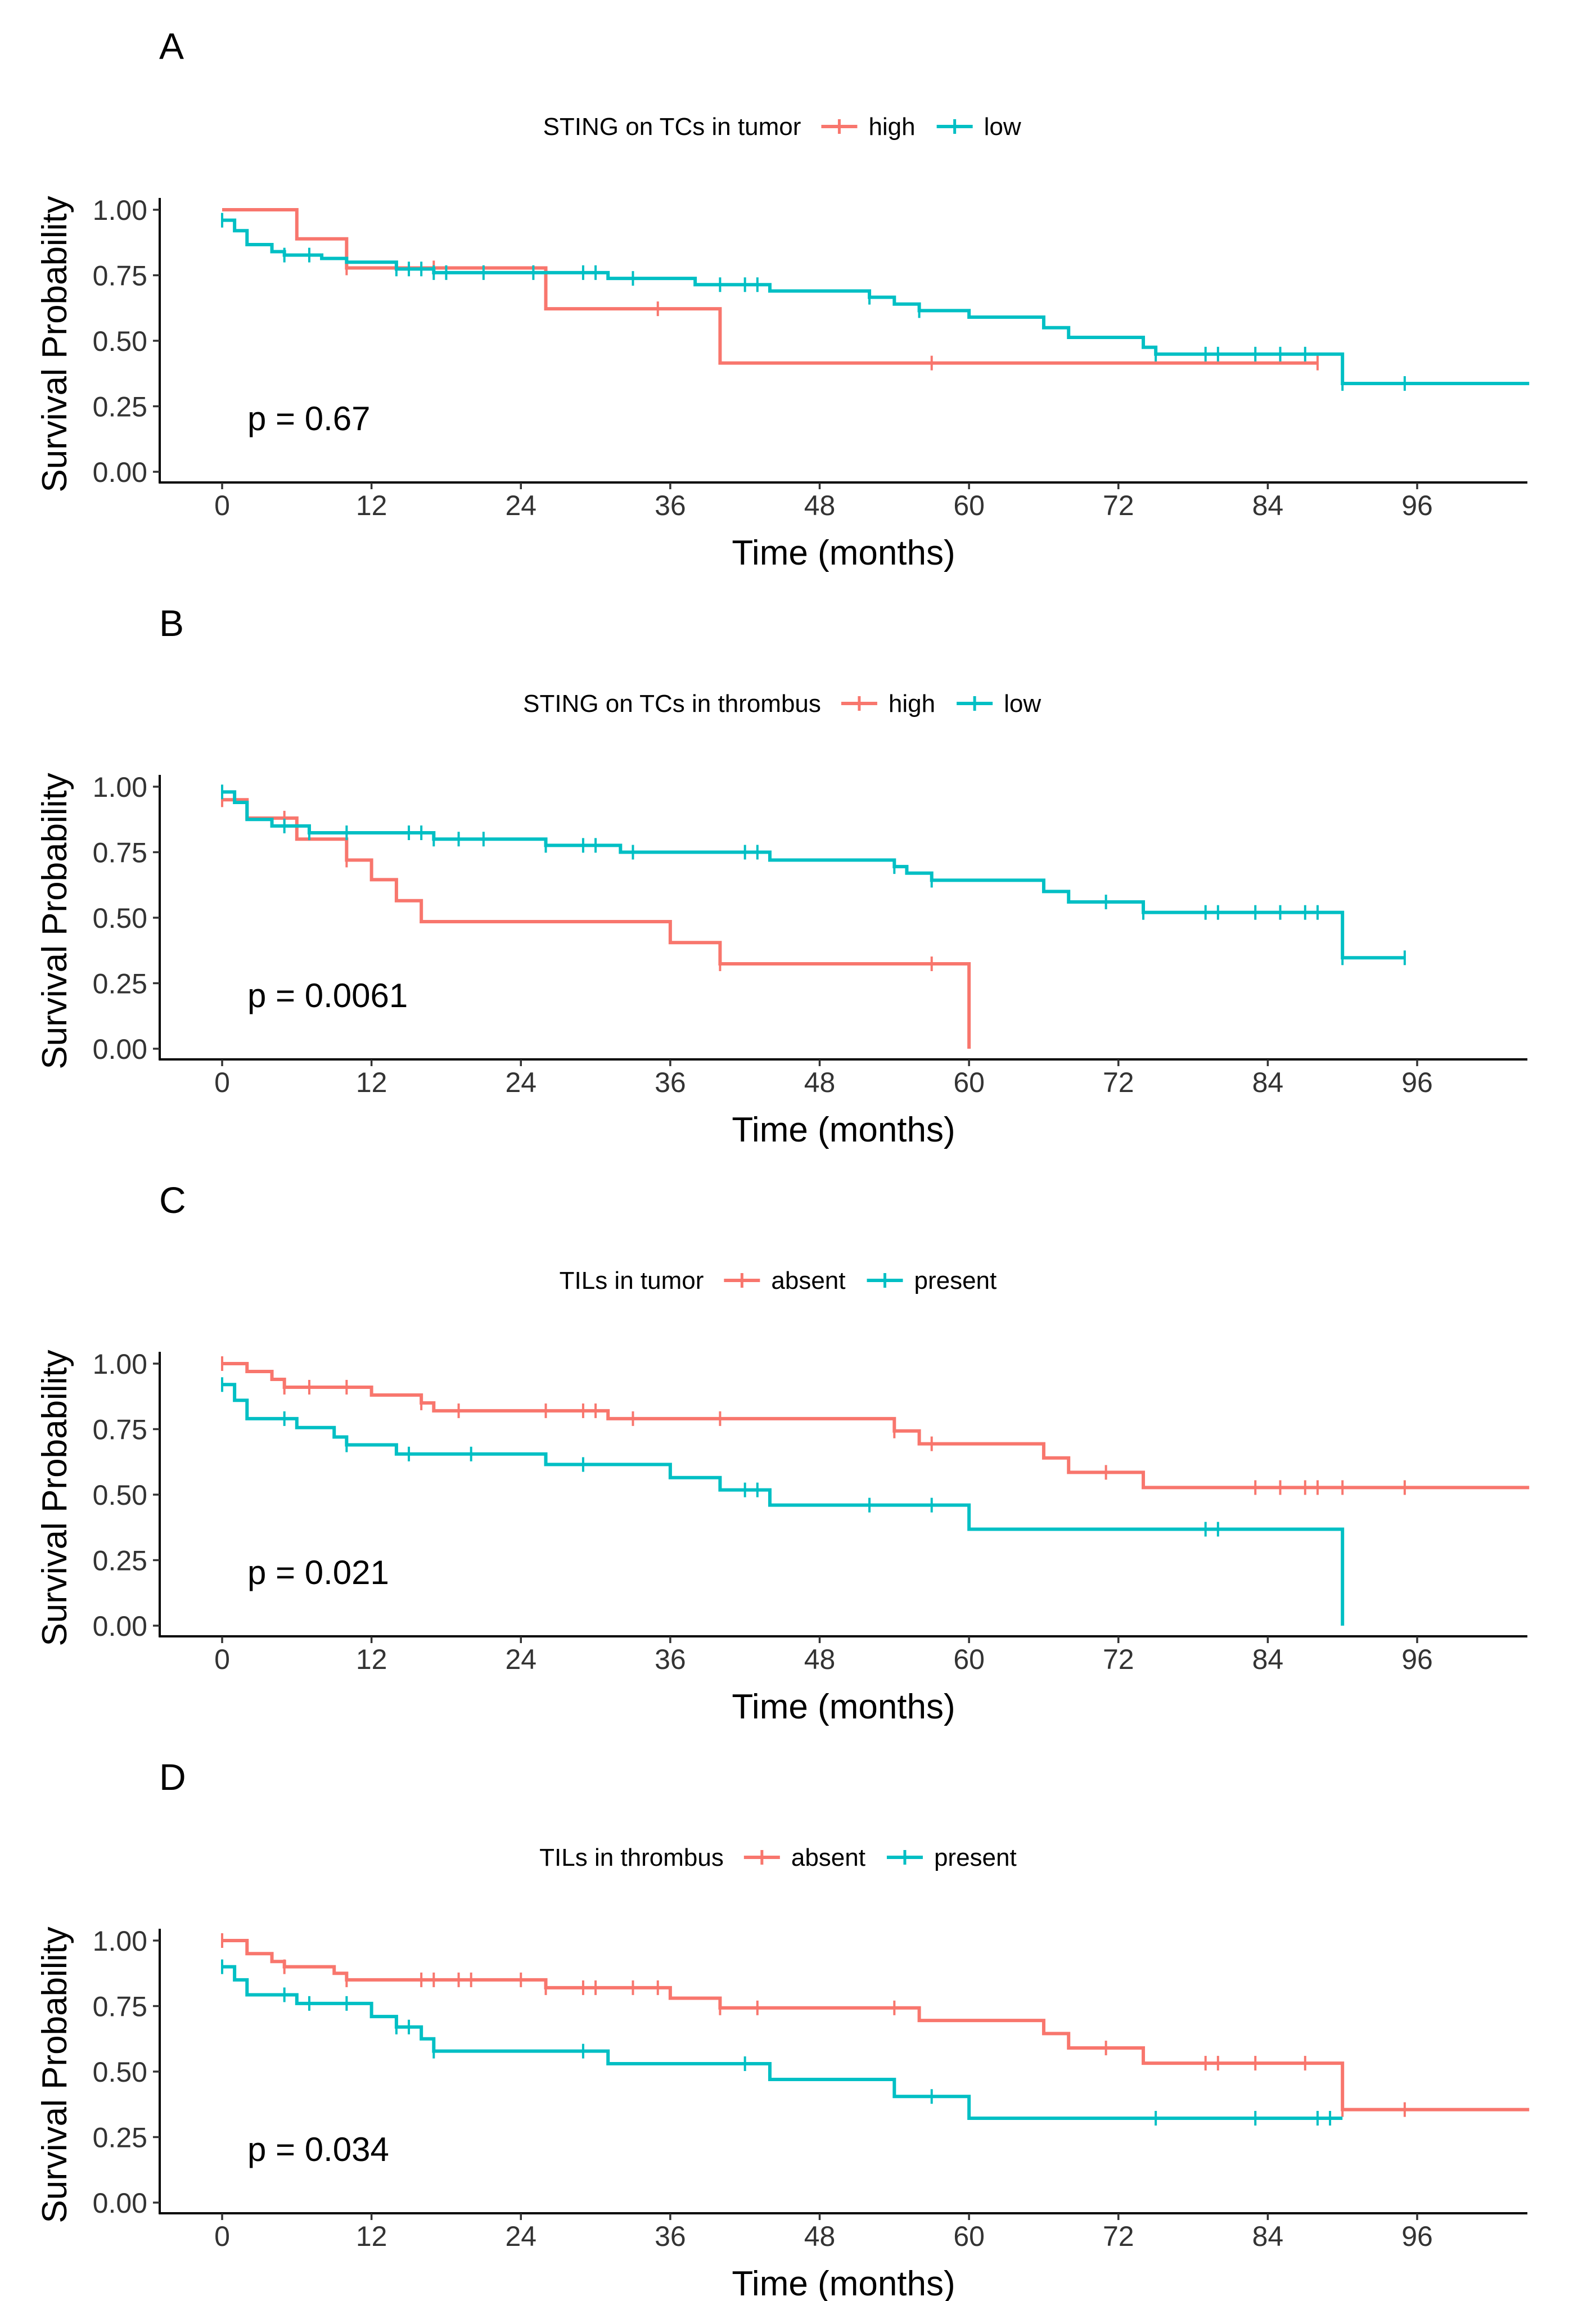 Image resolution: width=1596 pixels, height=2301 pixels. What do you see at coordinates (318, 2149) in the screenshot?
I see `p-value: p = 0.034` at bounding box center [318, 2149].